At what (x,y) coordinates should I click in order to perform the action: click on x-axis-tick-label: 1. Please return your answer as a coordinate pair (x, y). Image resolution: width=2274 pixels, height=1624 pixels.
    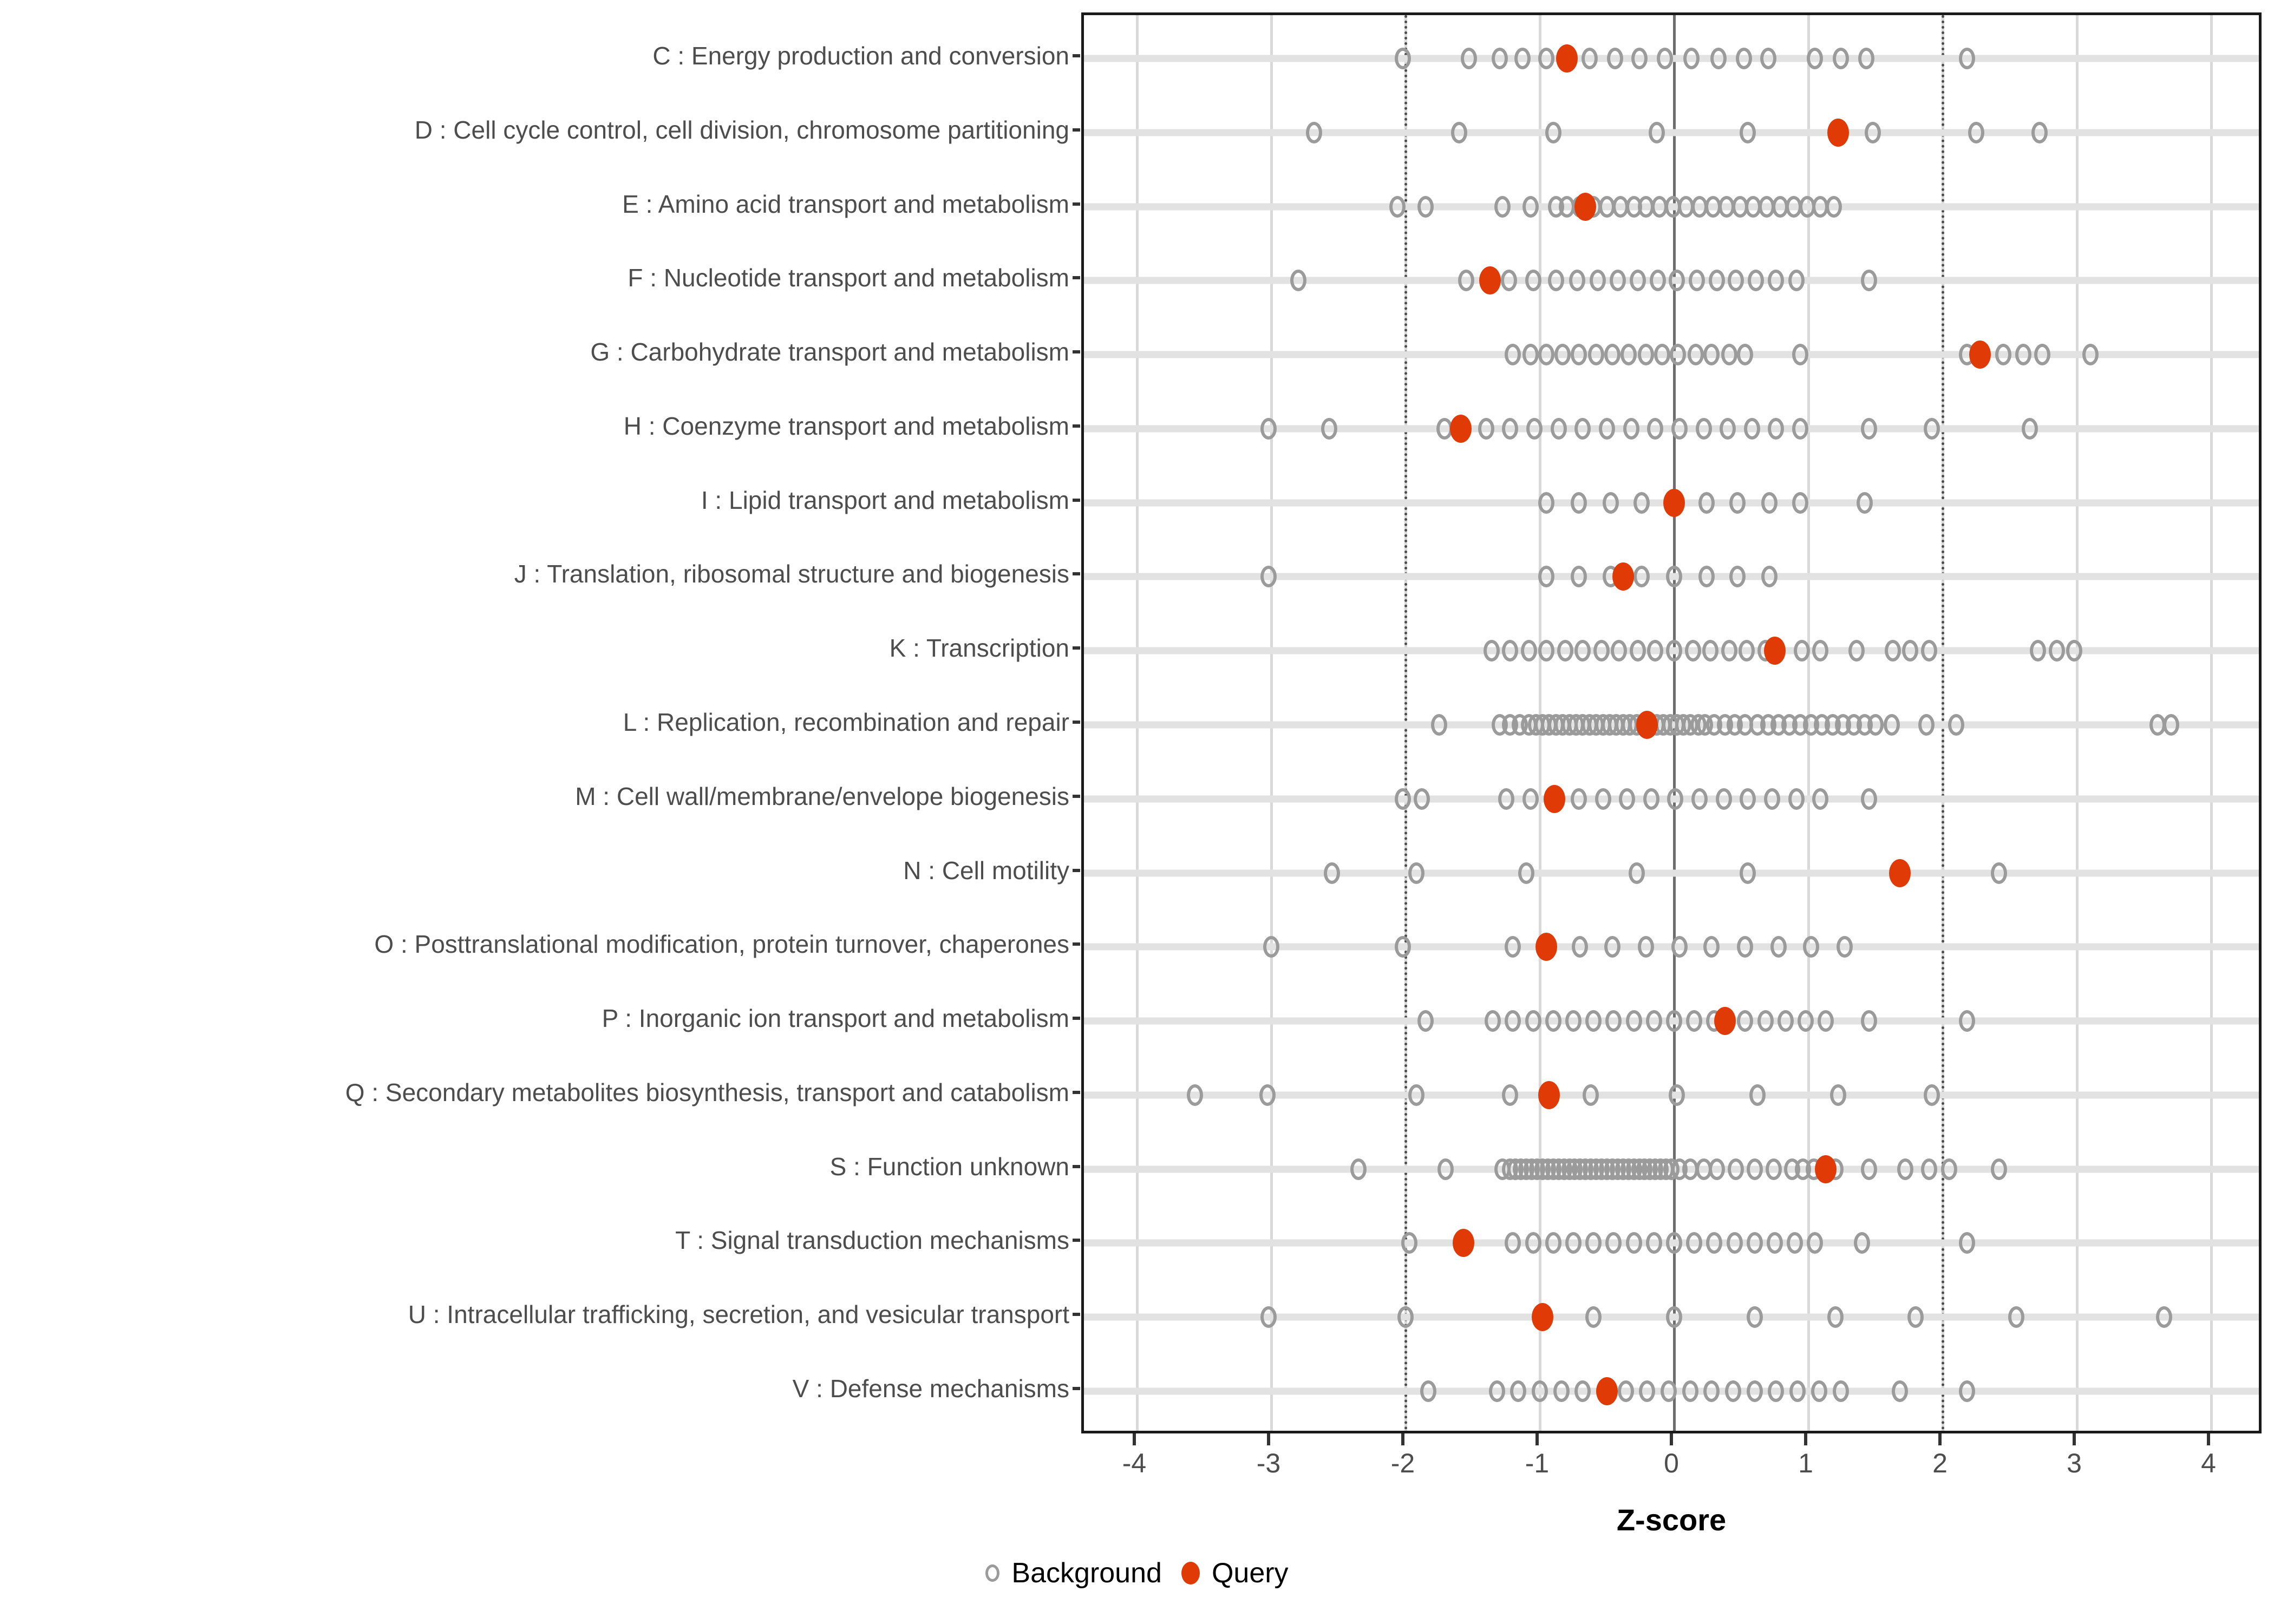
    Looking at the image, I should click on (1806, 1463).